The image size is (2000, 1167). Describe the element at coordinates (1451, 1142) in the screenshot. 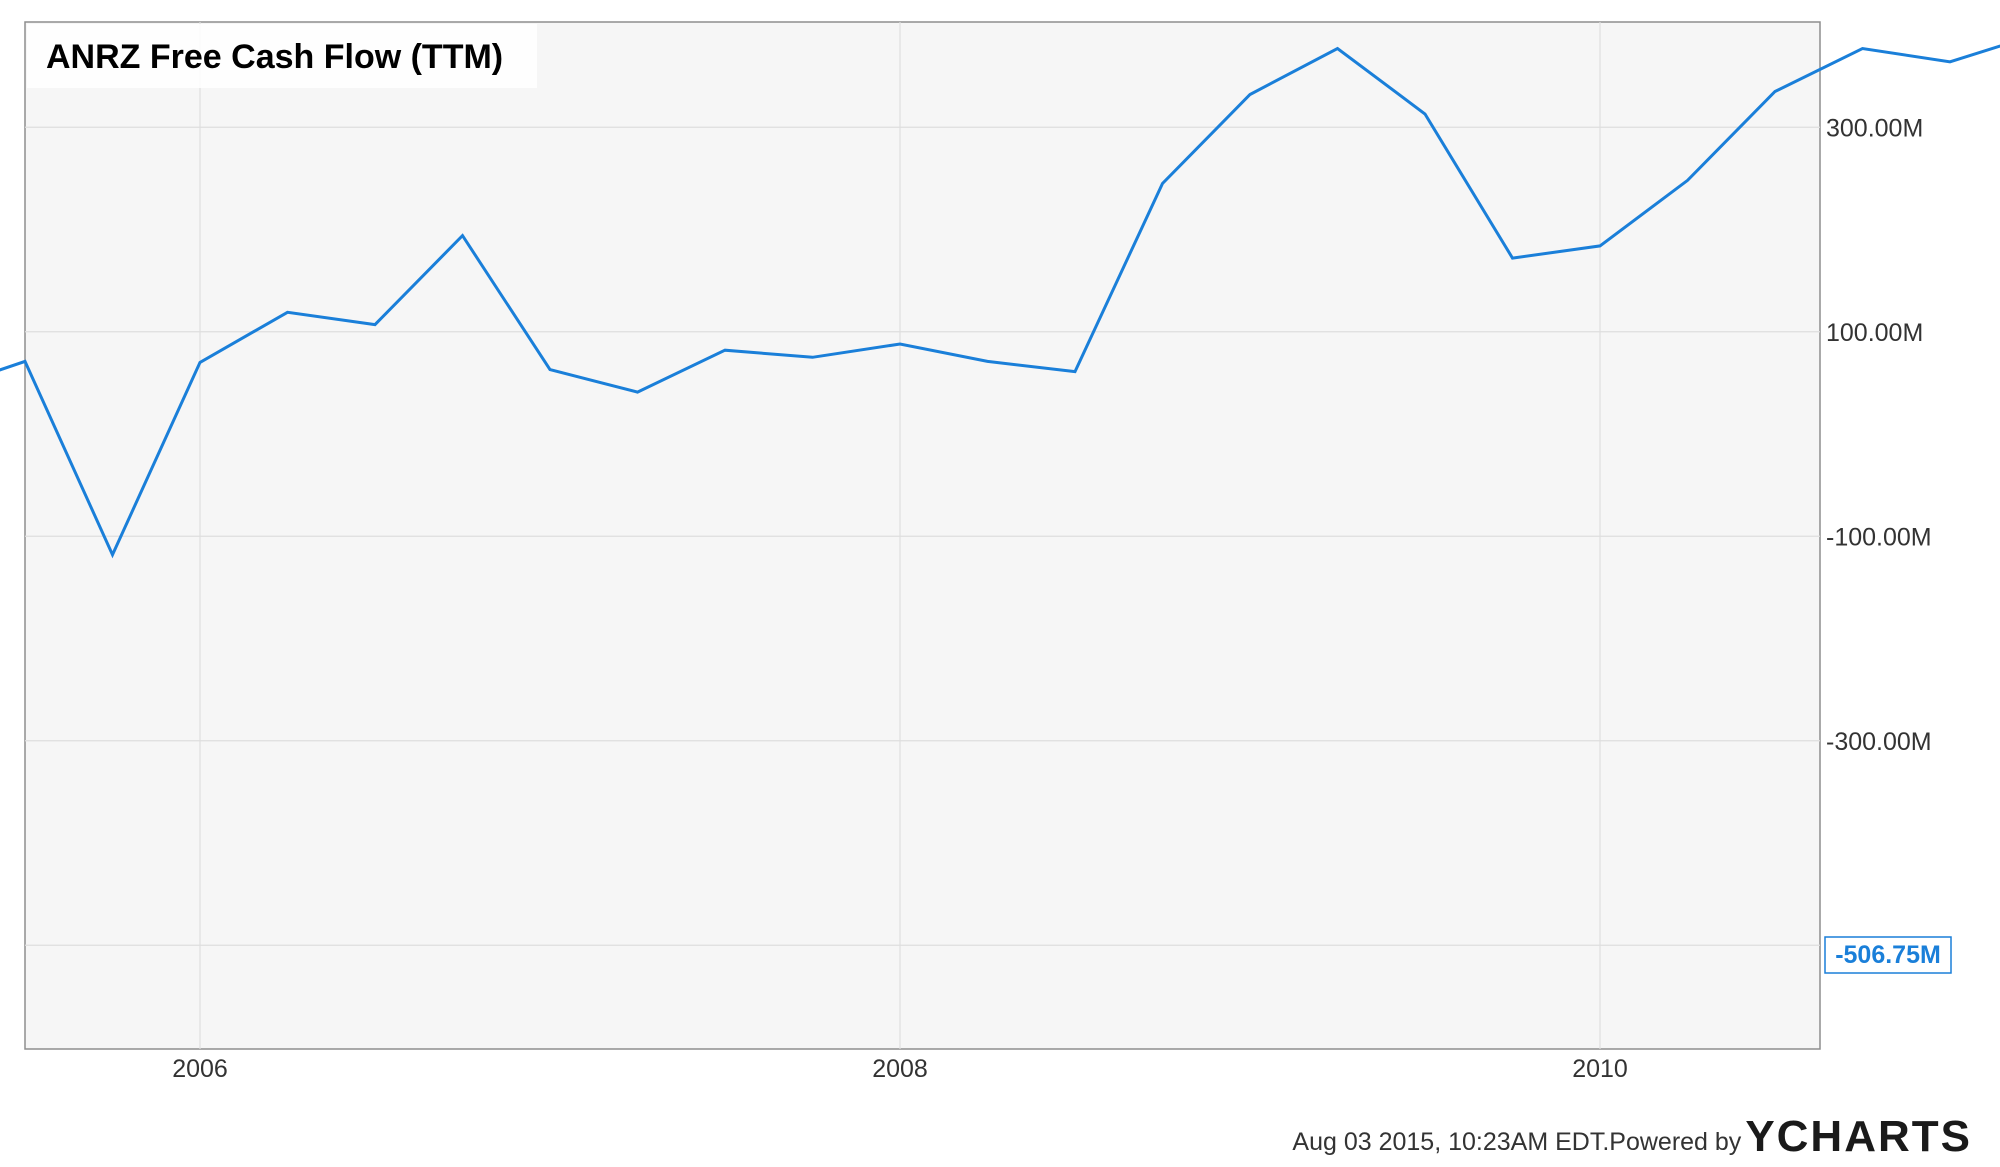

I see `timestamp: Aug 03 2015, 10:23AM EDT.` at that location.